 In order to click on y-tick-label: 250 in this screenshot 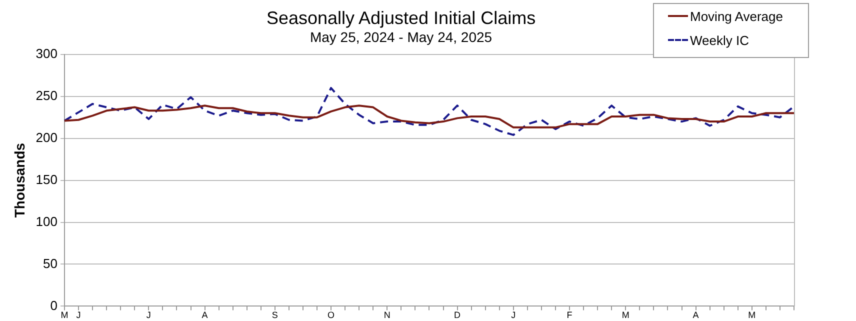, I will do `click(47, 95)`.